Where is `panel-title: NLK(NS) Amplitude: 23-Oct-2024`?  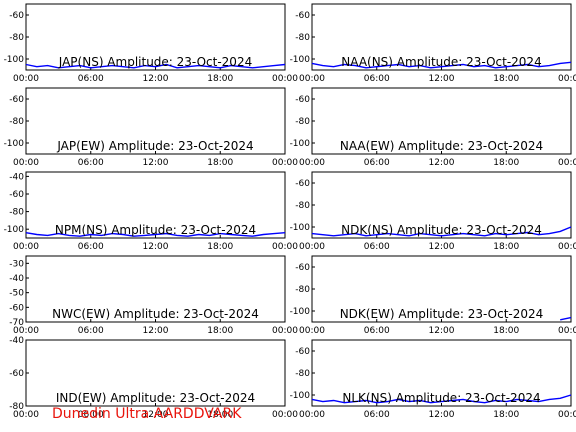 panel-title: NLK(NS) Amplitude: 23-Oct-2024 is located at coordinates (441, 398).